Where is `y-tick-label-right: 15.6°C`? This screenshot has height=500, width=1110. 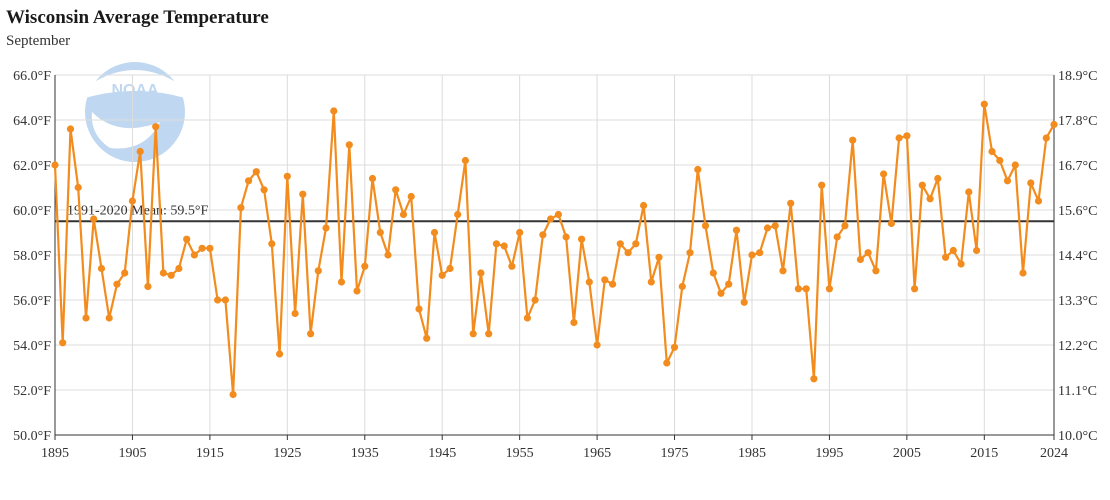
y-tick-label-right: 15.6°C is located at coordinates (1077, 211).